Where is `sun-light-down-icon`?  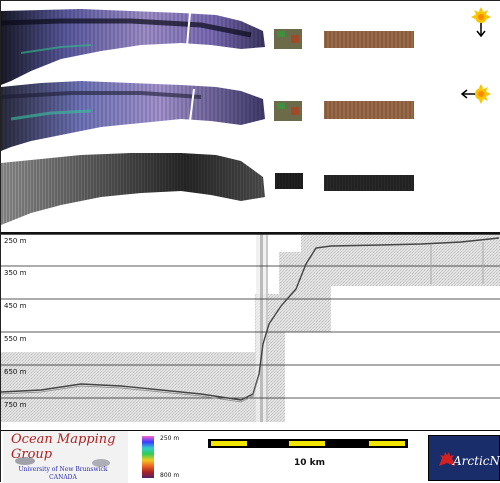 sun-light-down-icon is located at coordinates (481, 22).